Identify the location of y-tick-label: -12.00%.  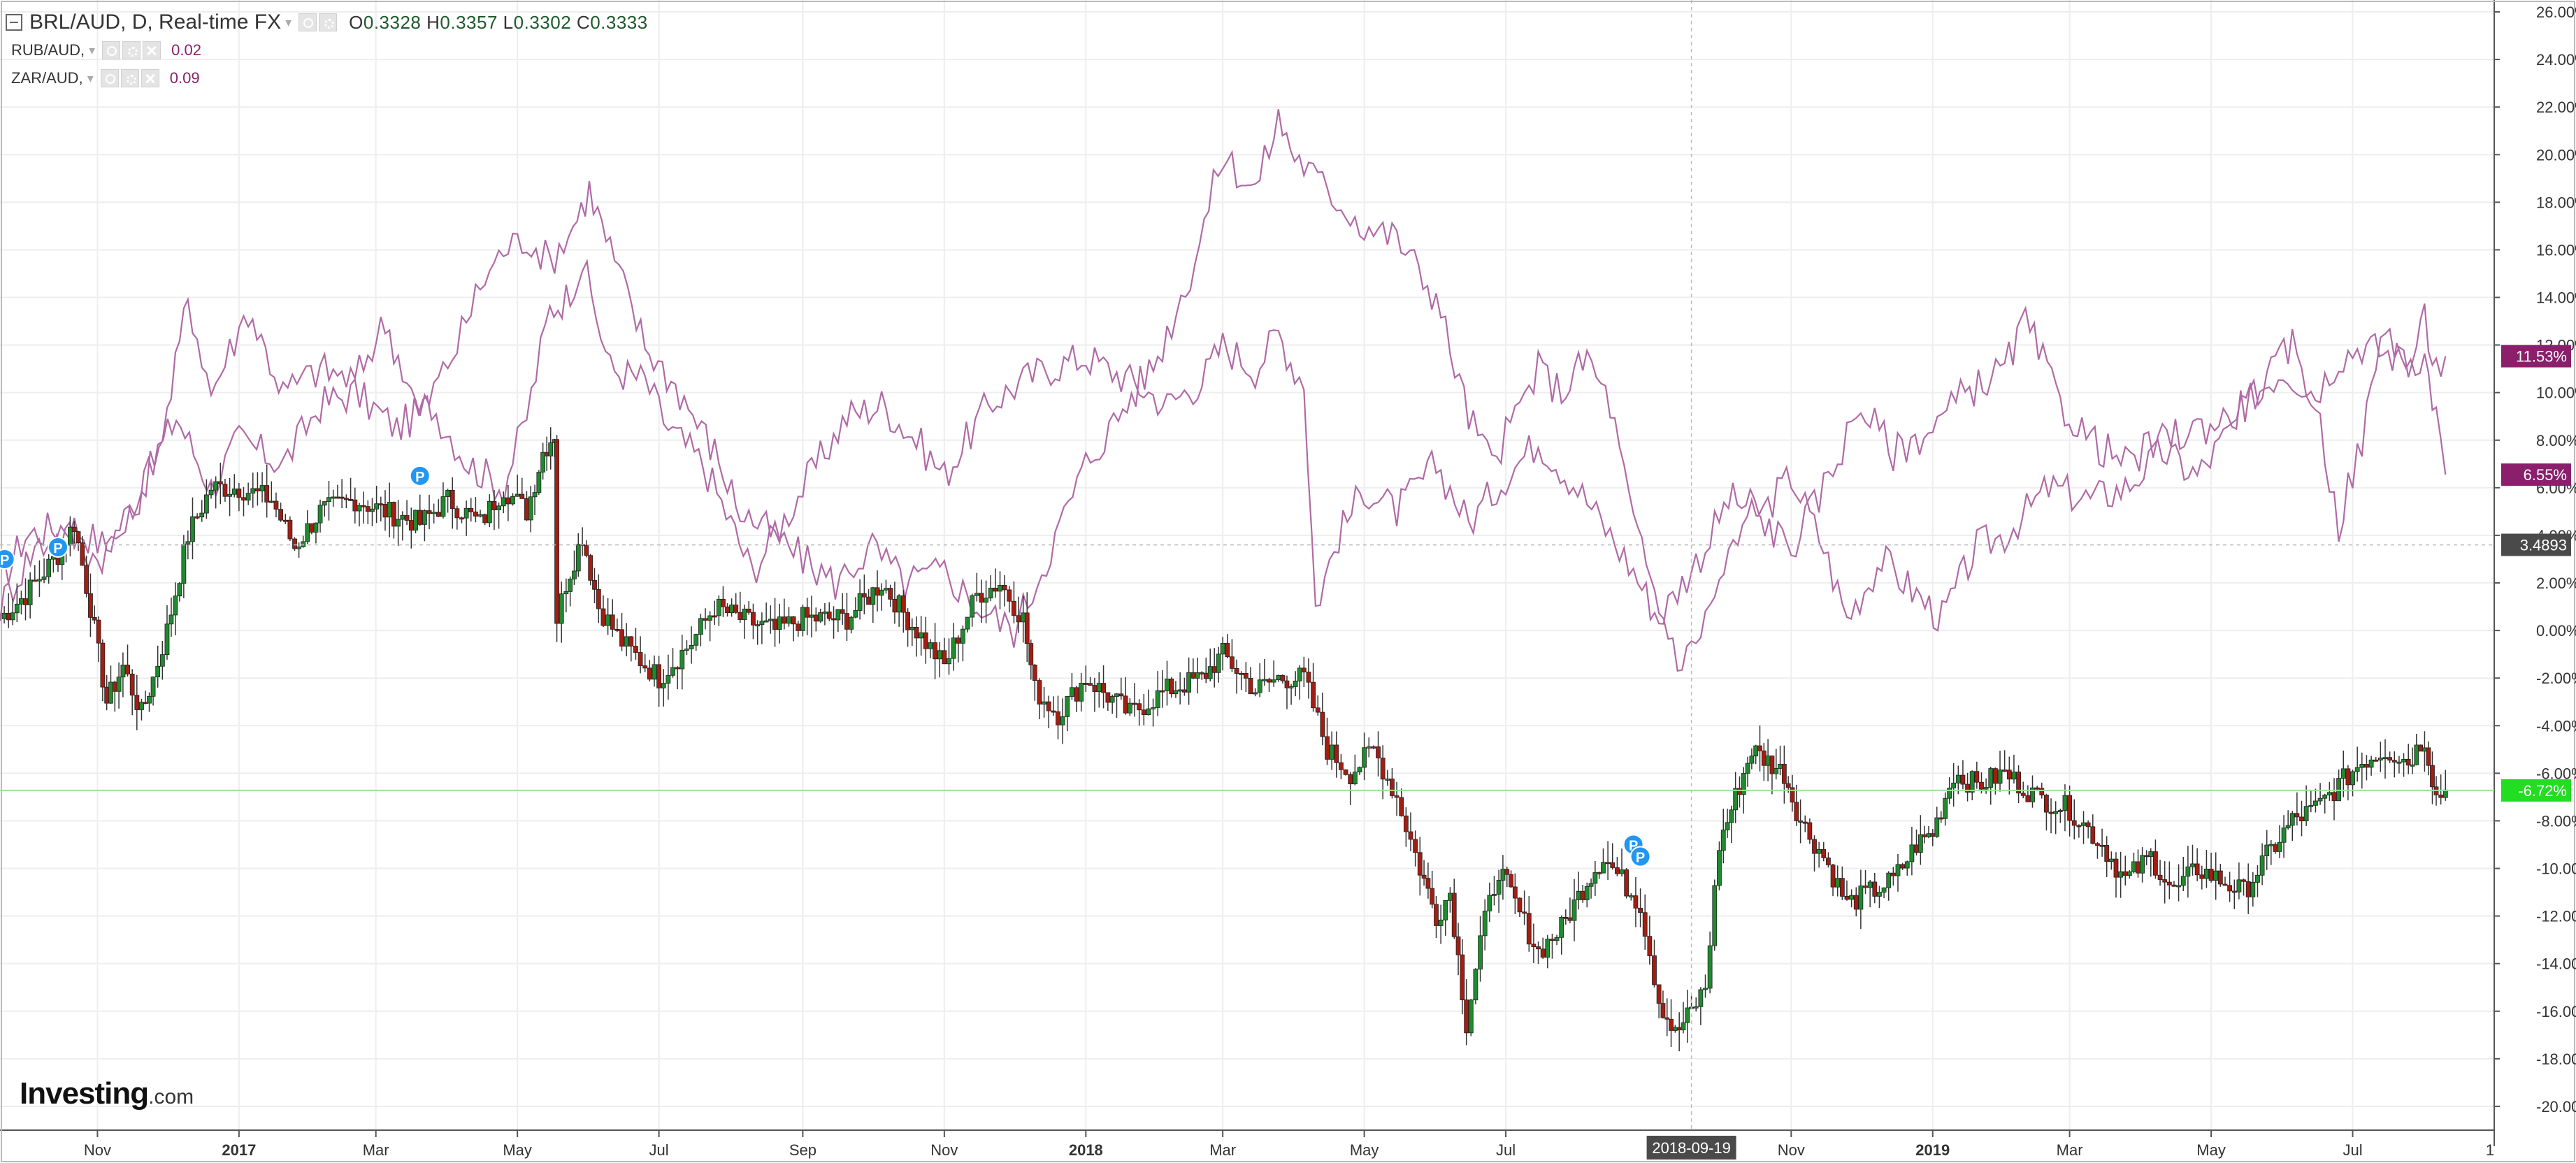
(2556, 916).